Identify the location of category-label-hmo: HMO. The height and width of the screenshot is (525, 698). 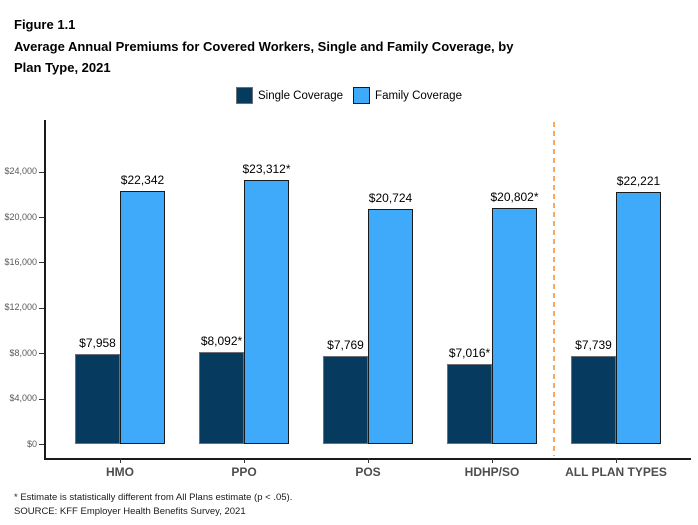
(120, 472).